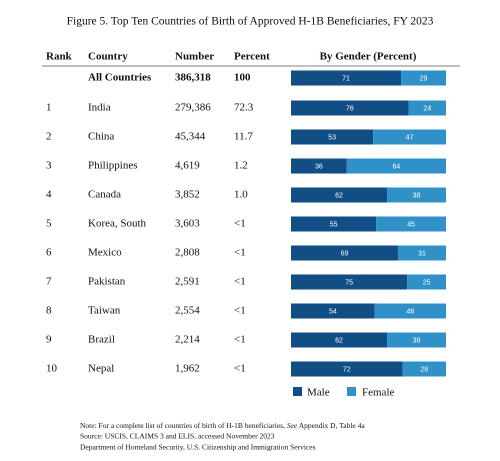  What do you see at coordinates (292, 425) in the screenshot?
I see `note-italic: See` at bounding box center [292, 425].